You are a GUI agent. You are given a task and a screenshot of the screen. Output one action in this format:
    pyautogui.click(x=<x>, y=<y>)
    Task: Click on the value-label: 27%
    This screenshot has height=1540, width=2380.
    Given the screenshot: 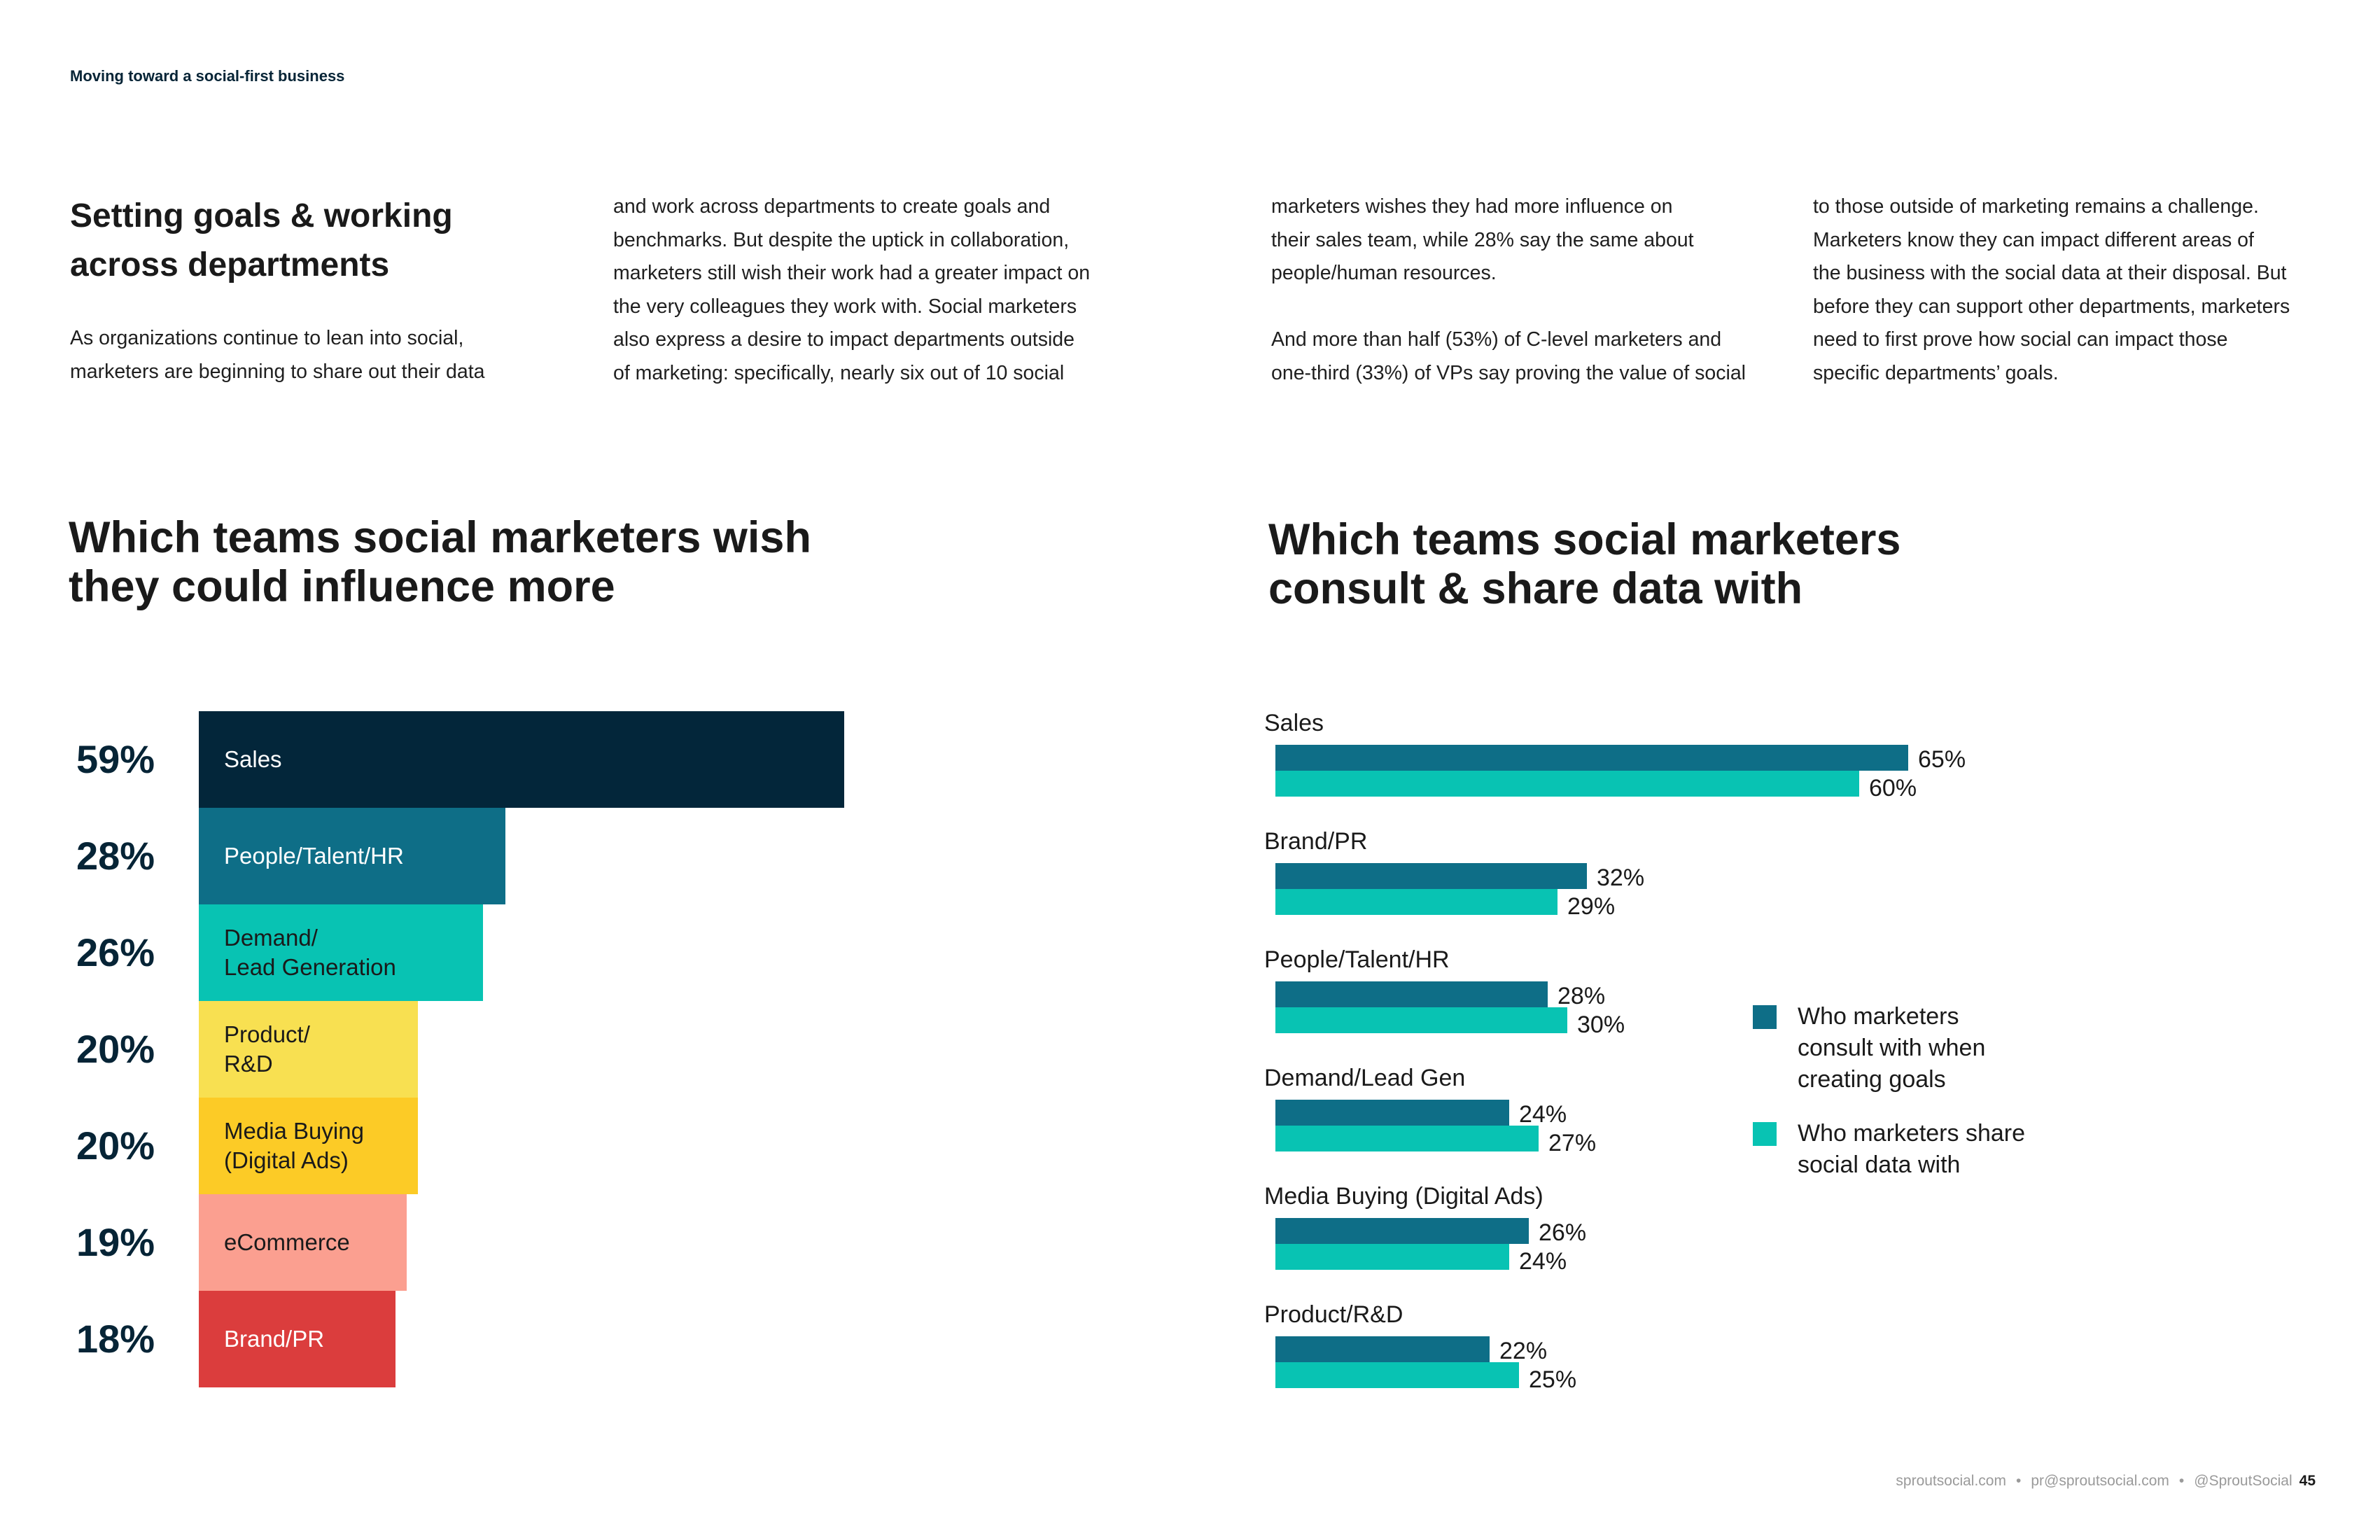 What is the action you would take?
    pyautogui.click(x=1572, y=1143)
    